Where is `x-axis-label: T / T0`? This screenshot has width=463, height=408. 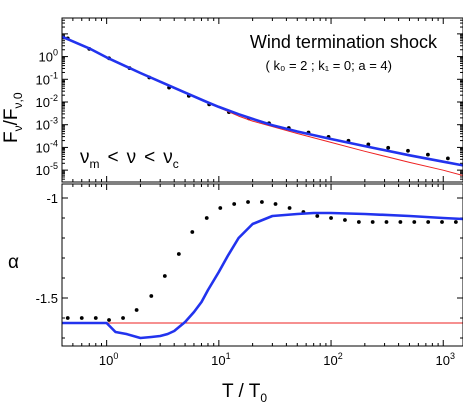 x-axis-label: T / T0 is located at coordinates (244, 393).